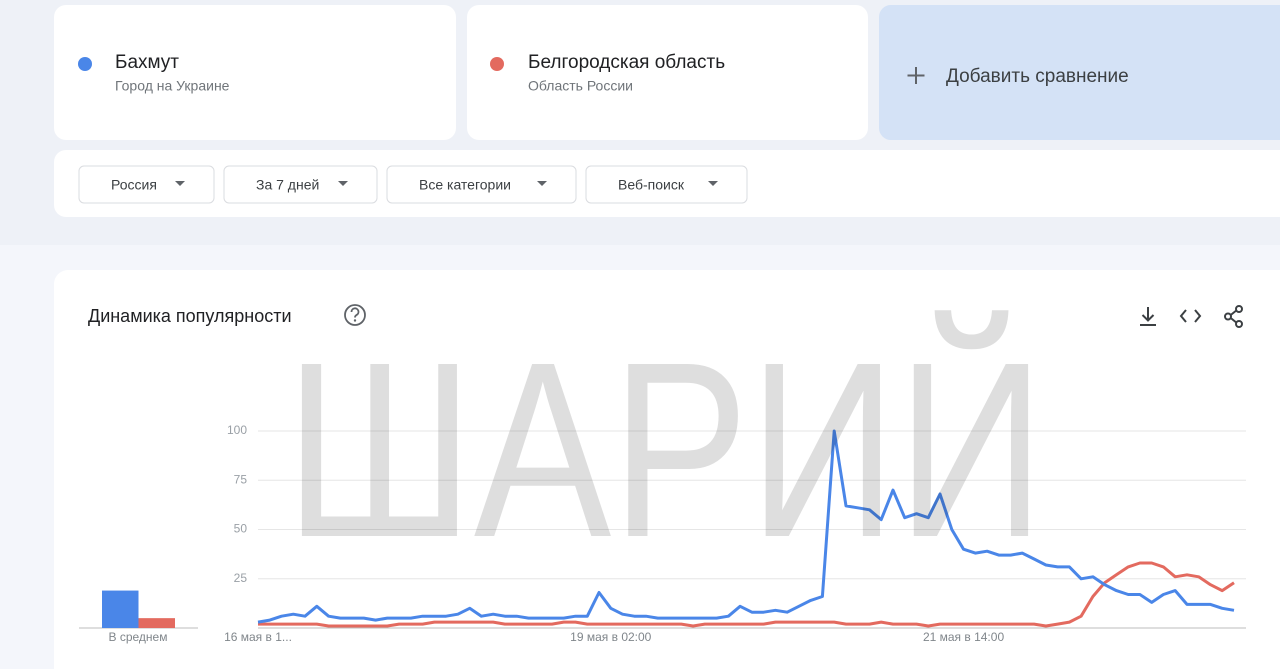 The image size is (1280, 669). What do you see at coordinates (626, 62) in the screenshot?
I see `term-name: Белгородская область` at bounding box center [626, 62].